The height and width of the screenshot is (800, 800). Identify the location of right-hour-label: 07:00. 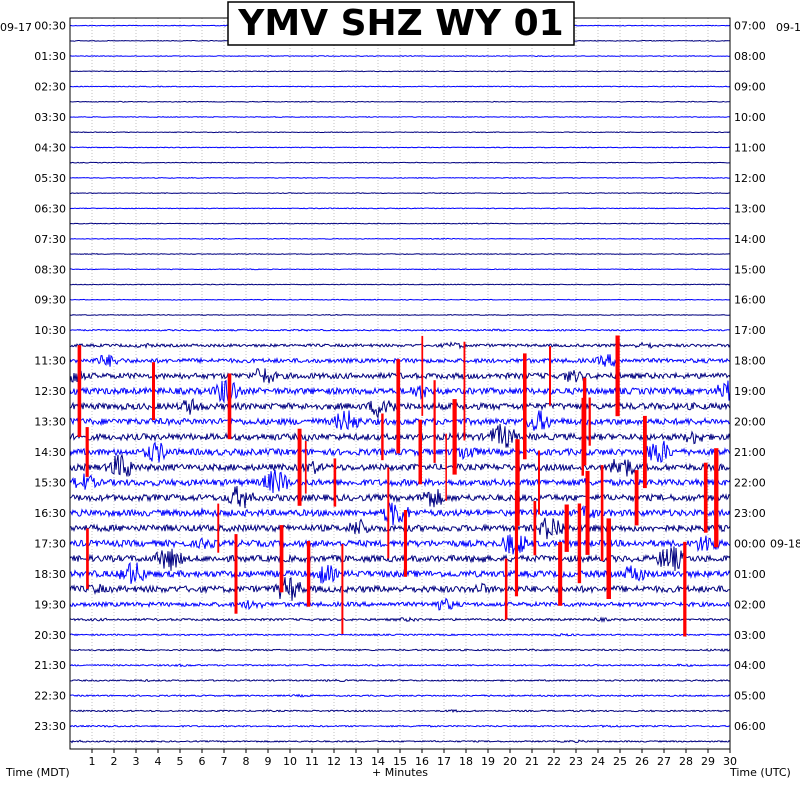
(750, 26).